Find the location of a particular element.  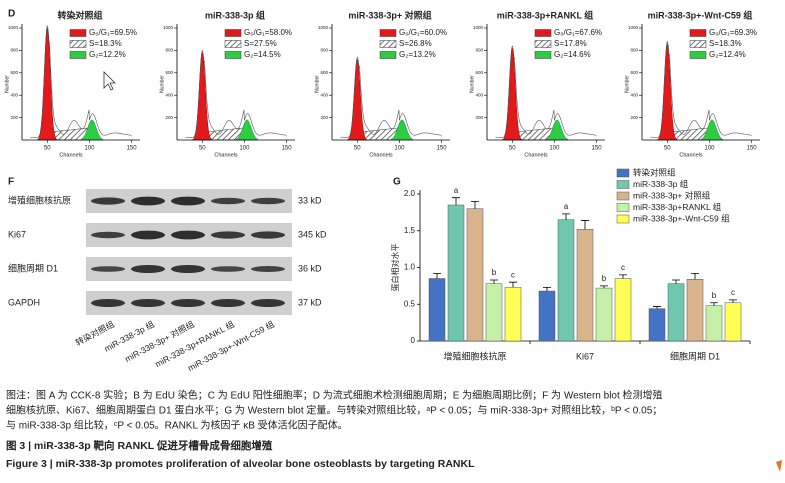

panel-title: miR-338-3p+RANKL 组 is located at coordinates (545, 14).